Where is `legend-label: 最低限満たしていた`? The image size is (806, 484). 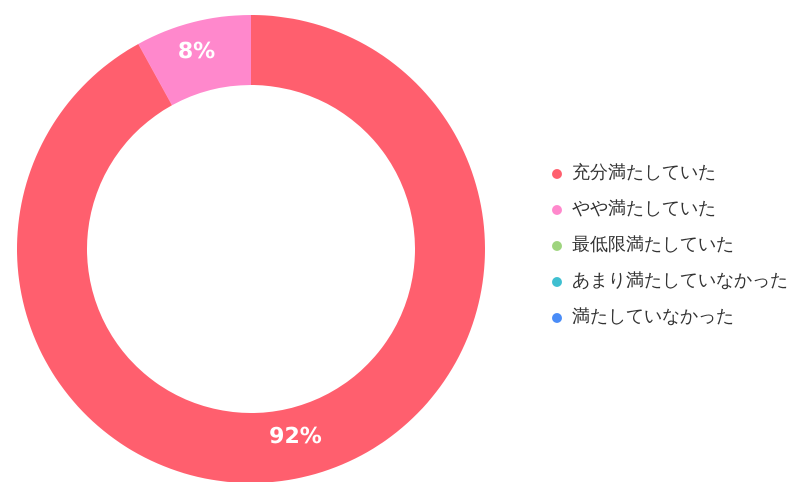
legend-label: 最低限満たしていた is located at coordinates (653, 244).